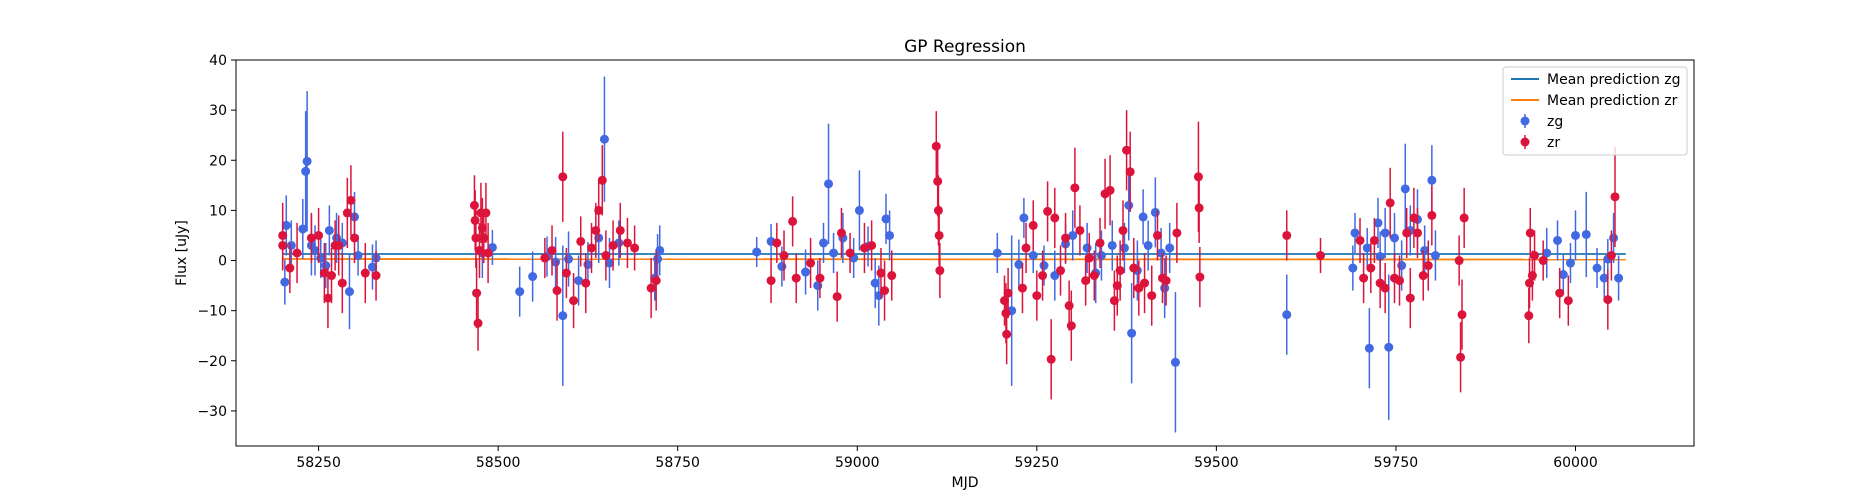 This screenshot has width=1875, height=500. I want to click on legend-label-zg: zg, so click(1555, 122).